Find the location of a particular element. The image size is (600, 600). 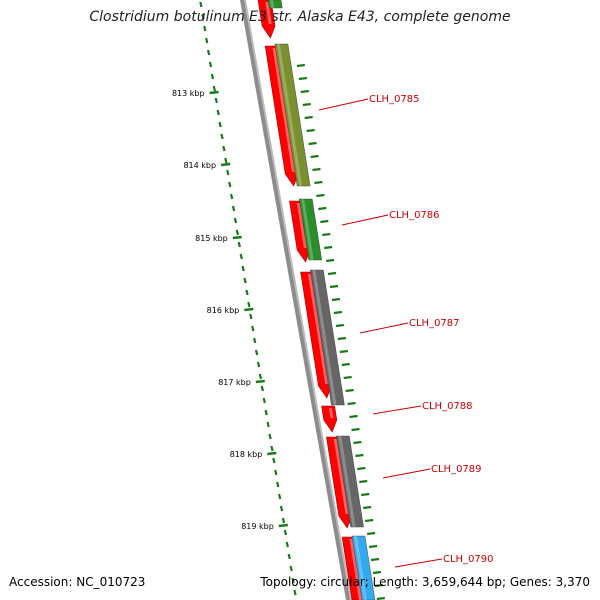

scale-tick-label: 817 kbp is located at coordinates (234, 382).